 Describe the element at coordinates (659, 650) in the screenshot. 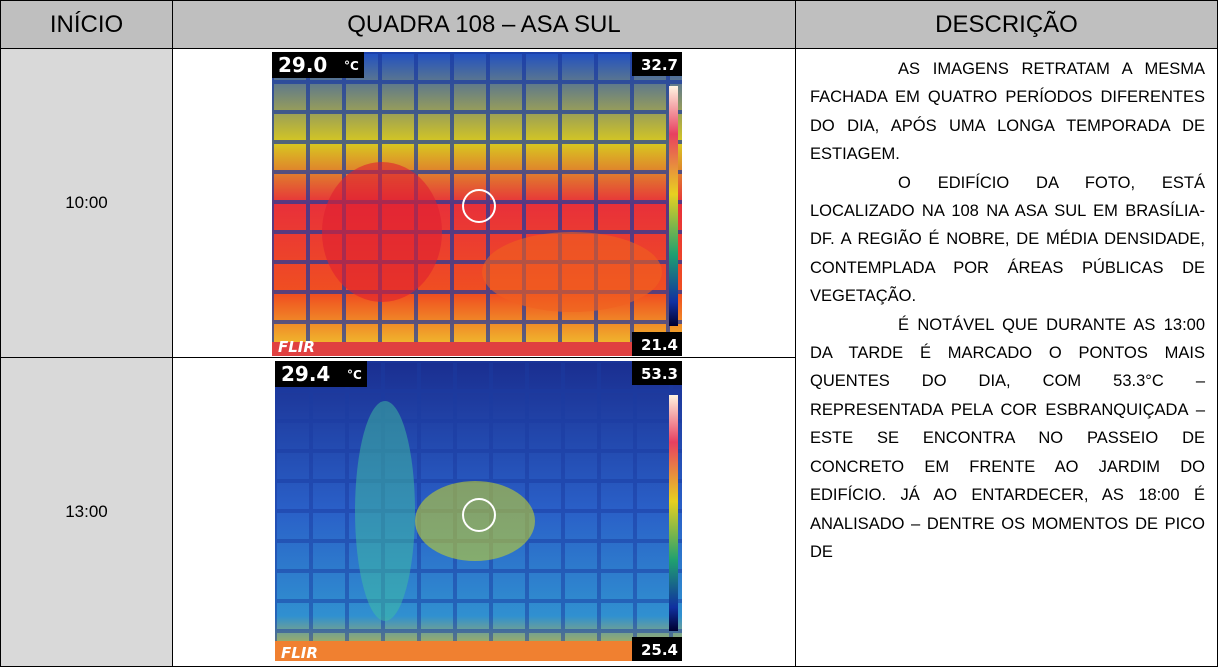

I see `scale-min: 25.4` at that location.